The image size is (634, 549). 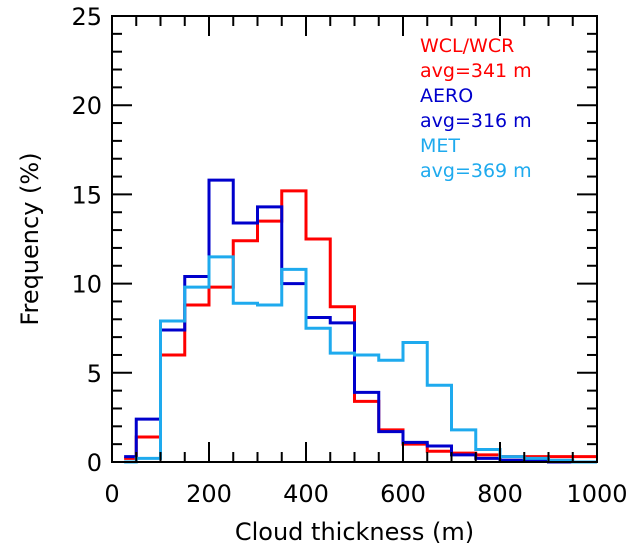 I want to click on x-tick-label: 200, so click(x=209, y=494).